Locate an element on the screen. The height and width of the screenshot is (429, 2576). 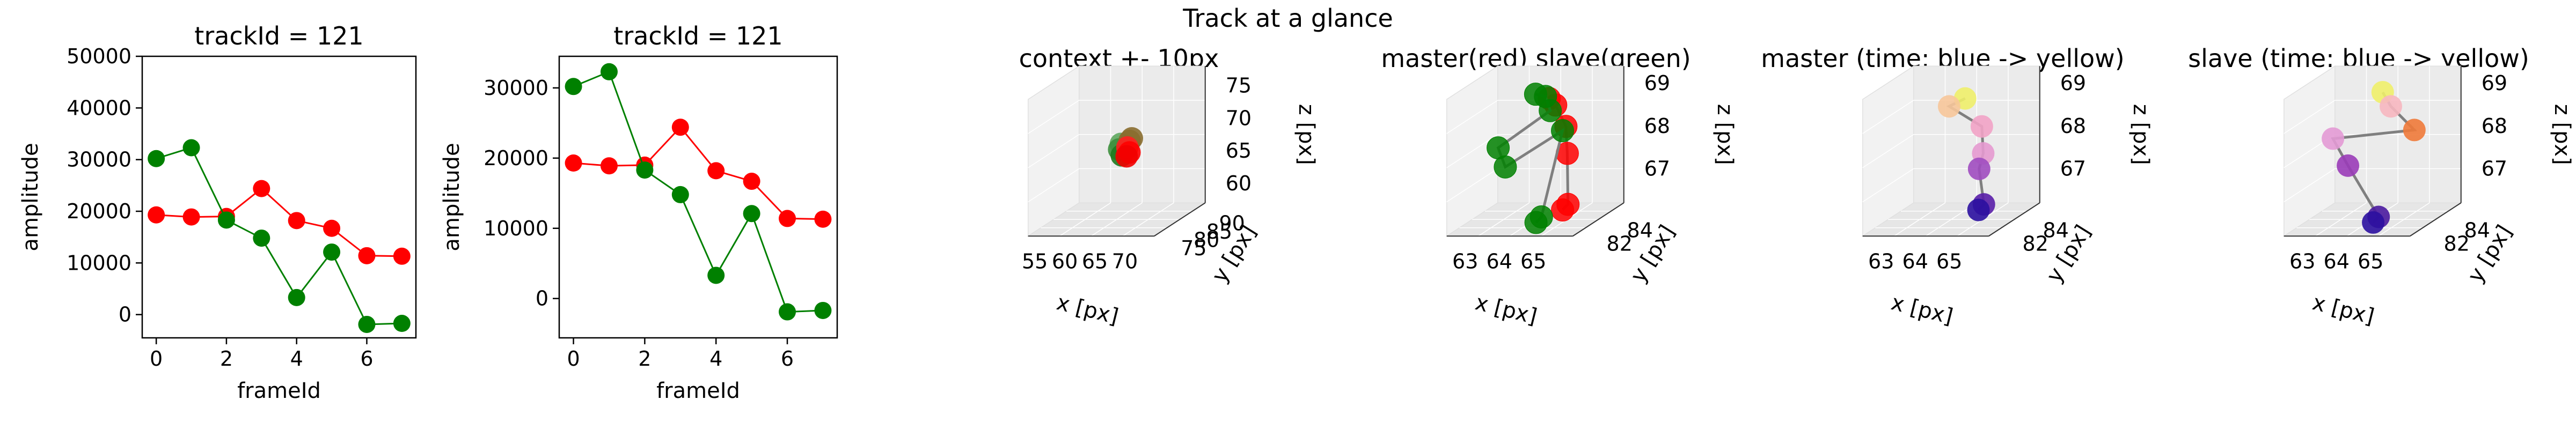
figure-suptitle: Track at a glance is located at coordinates (1287, 18).